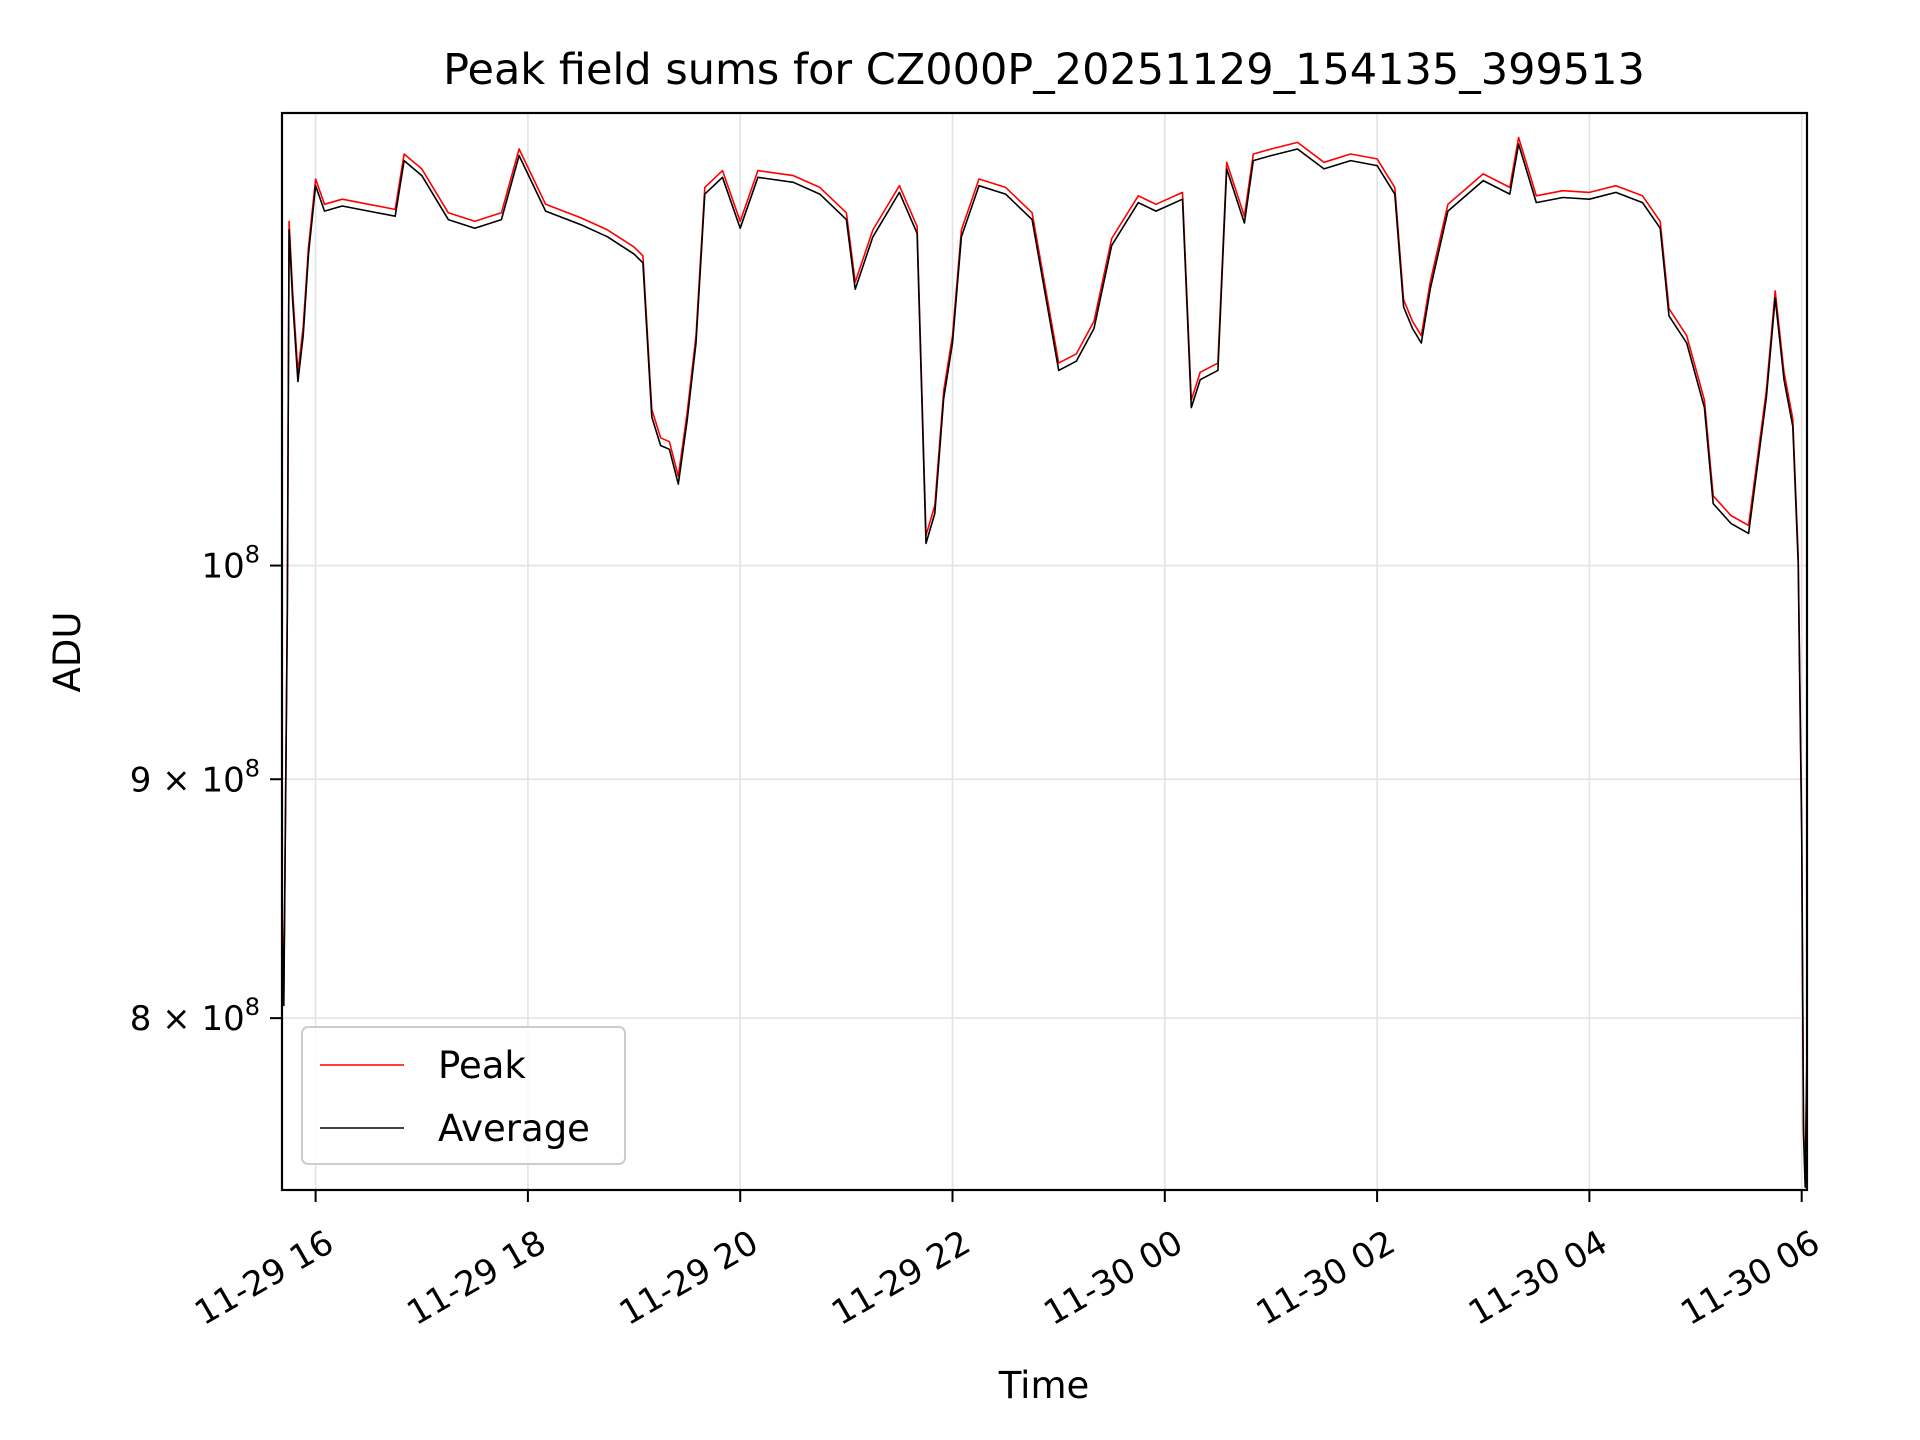  I want to click on y-axis-ticks: 8 × 108 9 × 108 108, so click(206, 790).